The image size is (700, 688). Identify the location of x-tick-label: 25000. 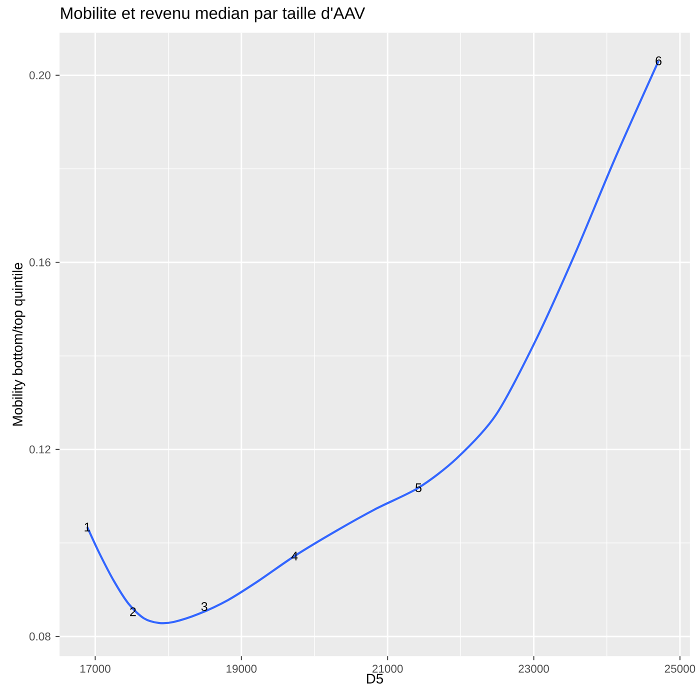
(680, 668).